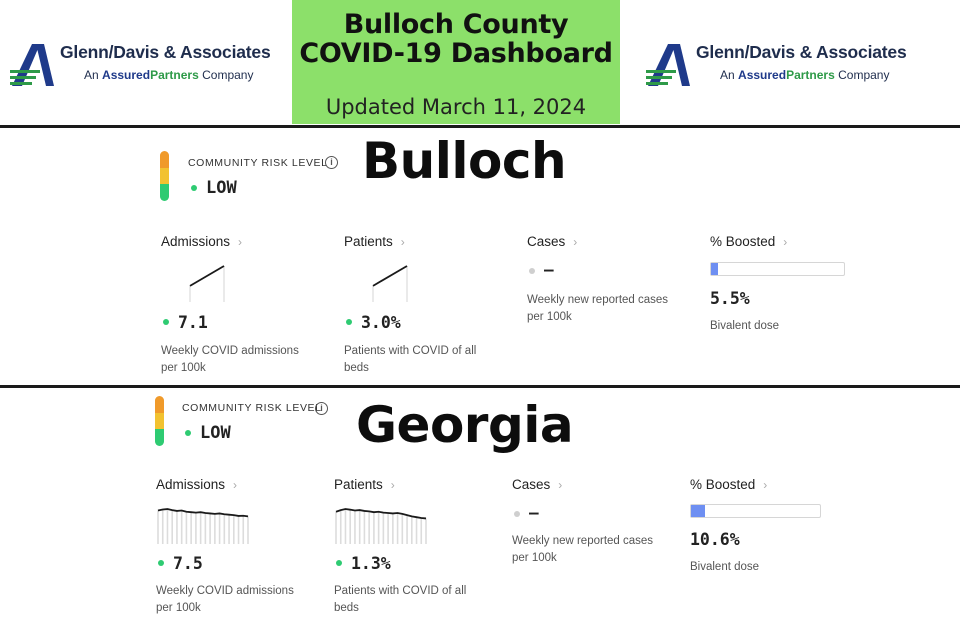 The image size is (960, 640). I want to click on updated-date: Updated March 11, 2024, so click(456, 107).